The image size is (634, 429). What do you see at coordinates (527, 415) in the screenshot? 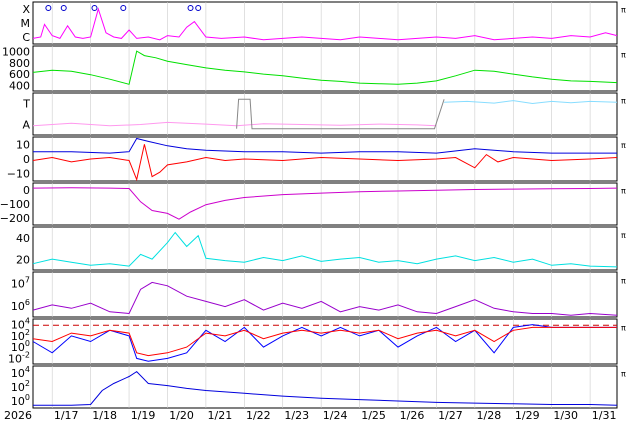
I see `x-tick-label: 1/29` at bounding box center [527, 415].